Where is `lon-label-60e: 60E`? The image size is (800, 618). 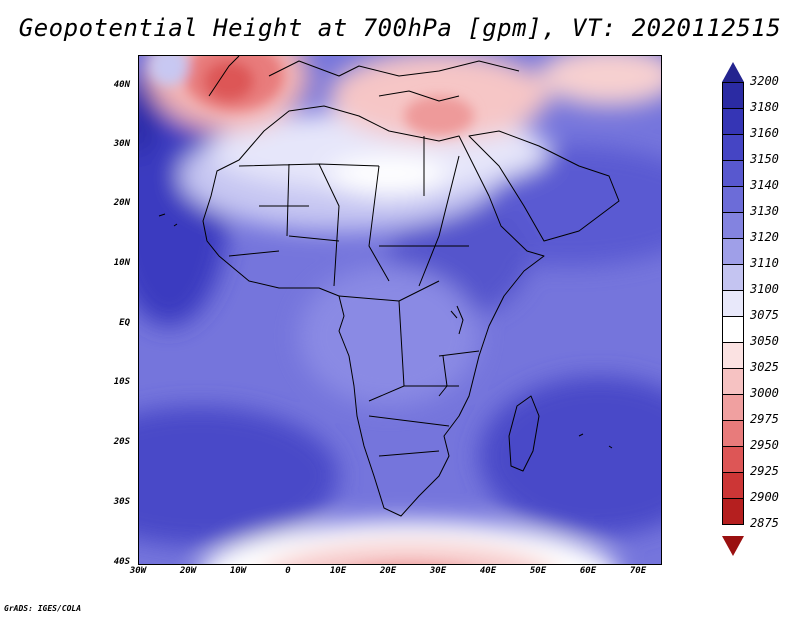 lon-label-60e: 60E is located at coordinates (588, 571).